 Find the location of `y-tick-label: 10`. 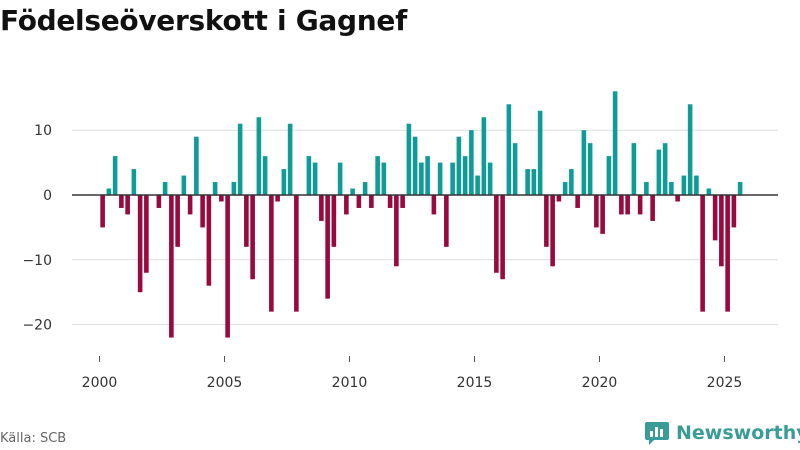

y-tick-label: 10 is located at coordinates (43, 131).